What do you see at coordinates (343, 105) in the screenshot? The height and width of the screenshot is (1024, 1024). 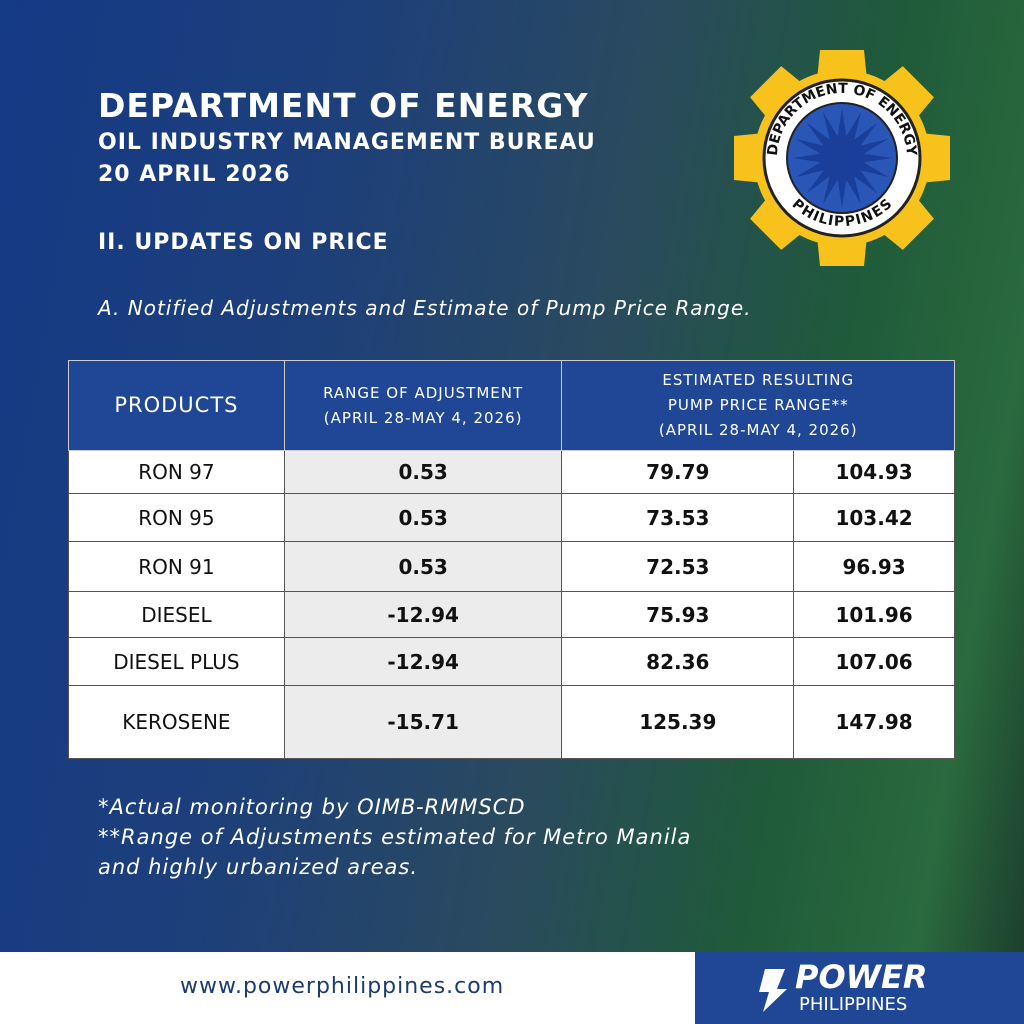 I see `title: DEPARTMENT OF ENERGY` at bounding box center [343, 105].